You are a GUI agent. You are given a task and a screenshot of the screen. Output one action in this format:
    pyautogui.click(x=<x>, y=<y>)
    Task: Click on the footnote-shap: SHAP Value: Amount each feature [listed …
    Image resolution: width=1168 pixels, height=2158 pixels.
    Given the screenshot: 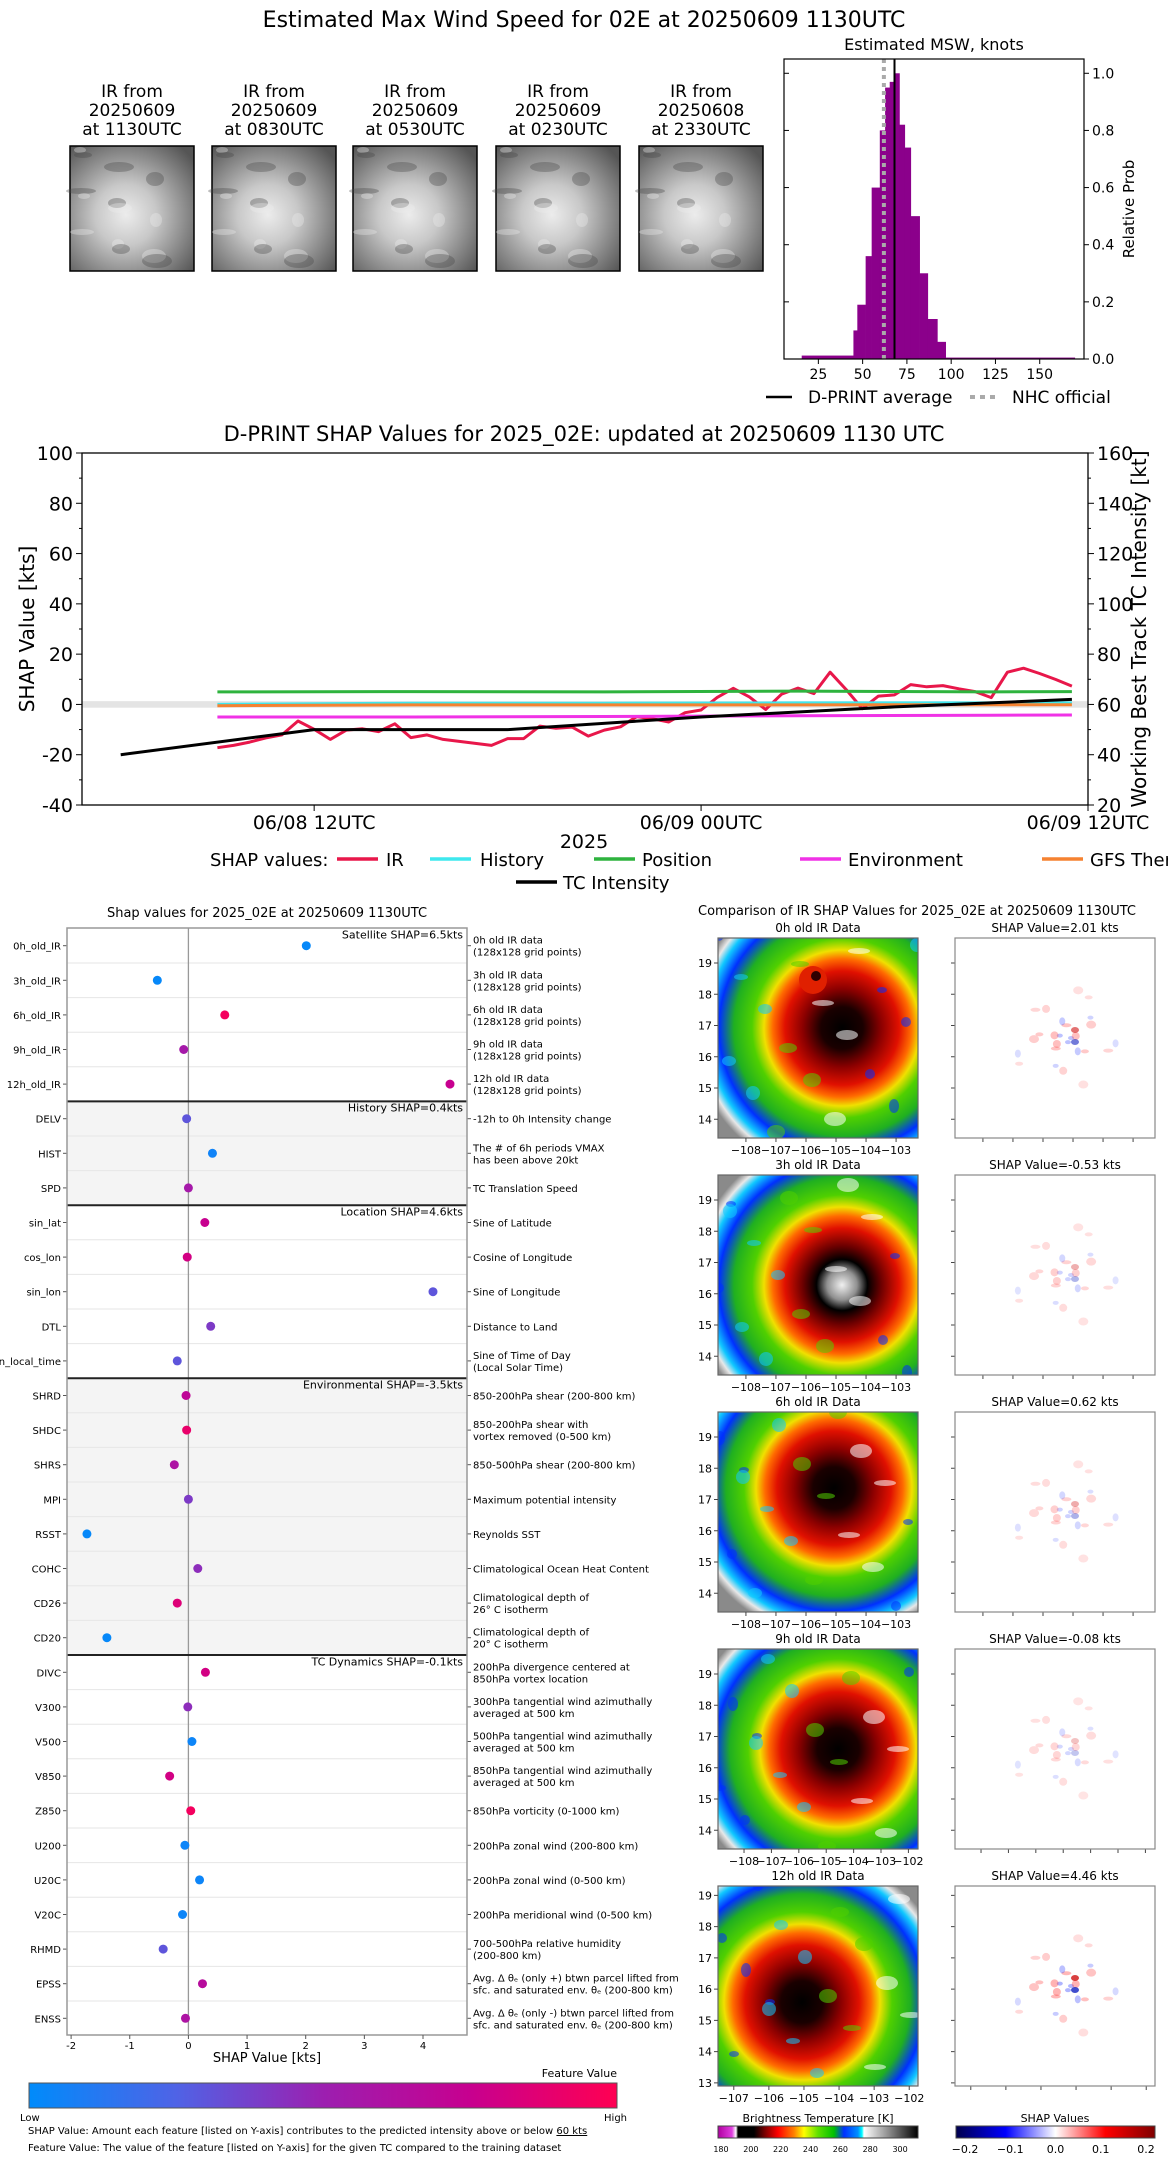 What is the action you would take?
    pyautogui.click(x=307, y=2131)
    